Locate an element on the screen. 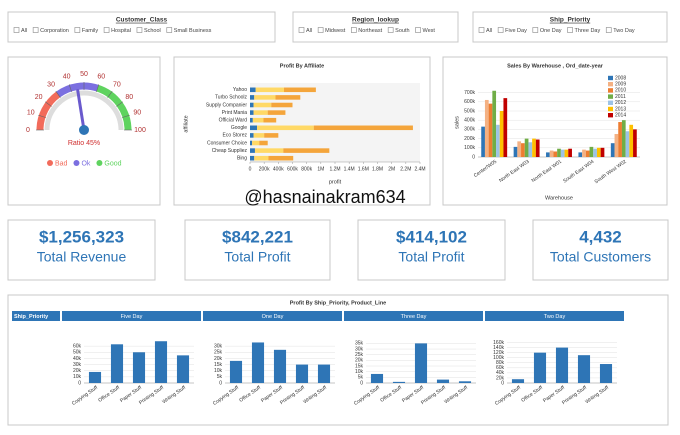 This screenshot has width=680, height=435. y-tick-label: 600k is located at coordinates (469, 102).